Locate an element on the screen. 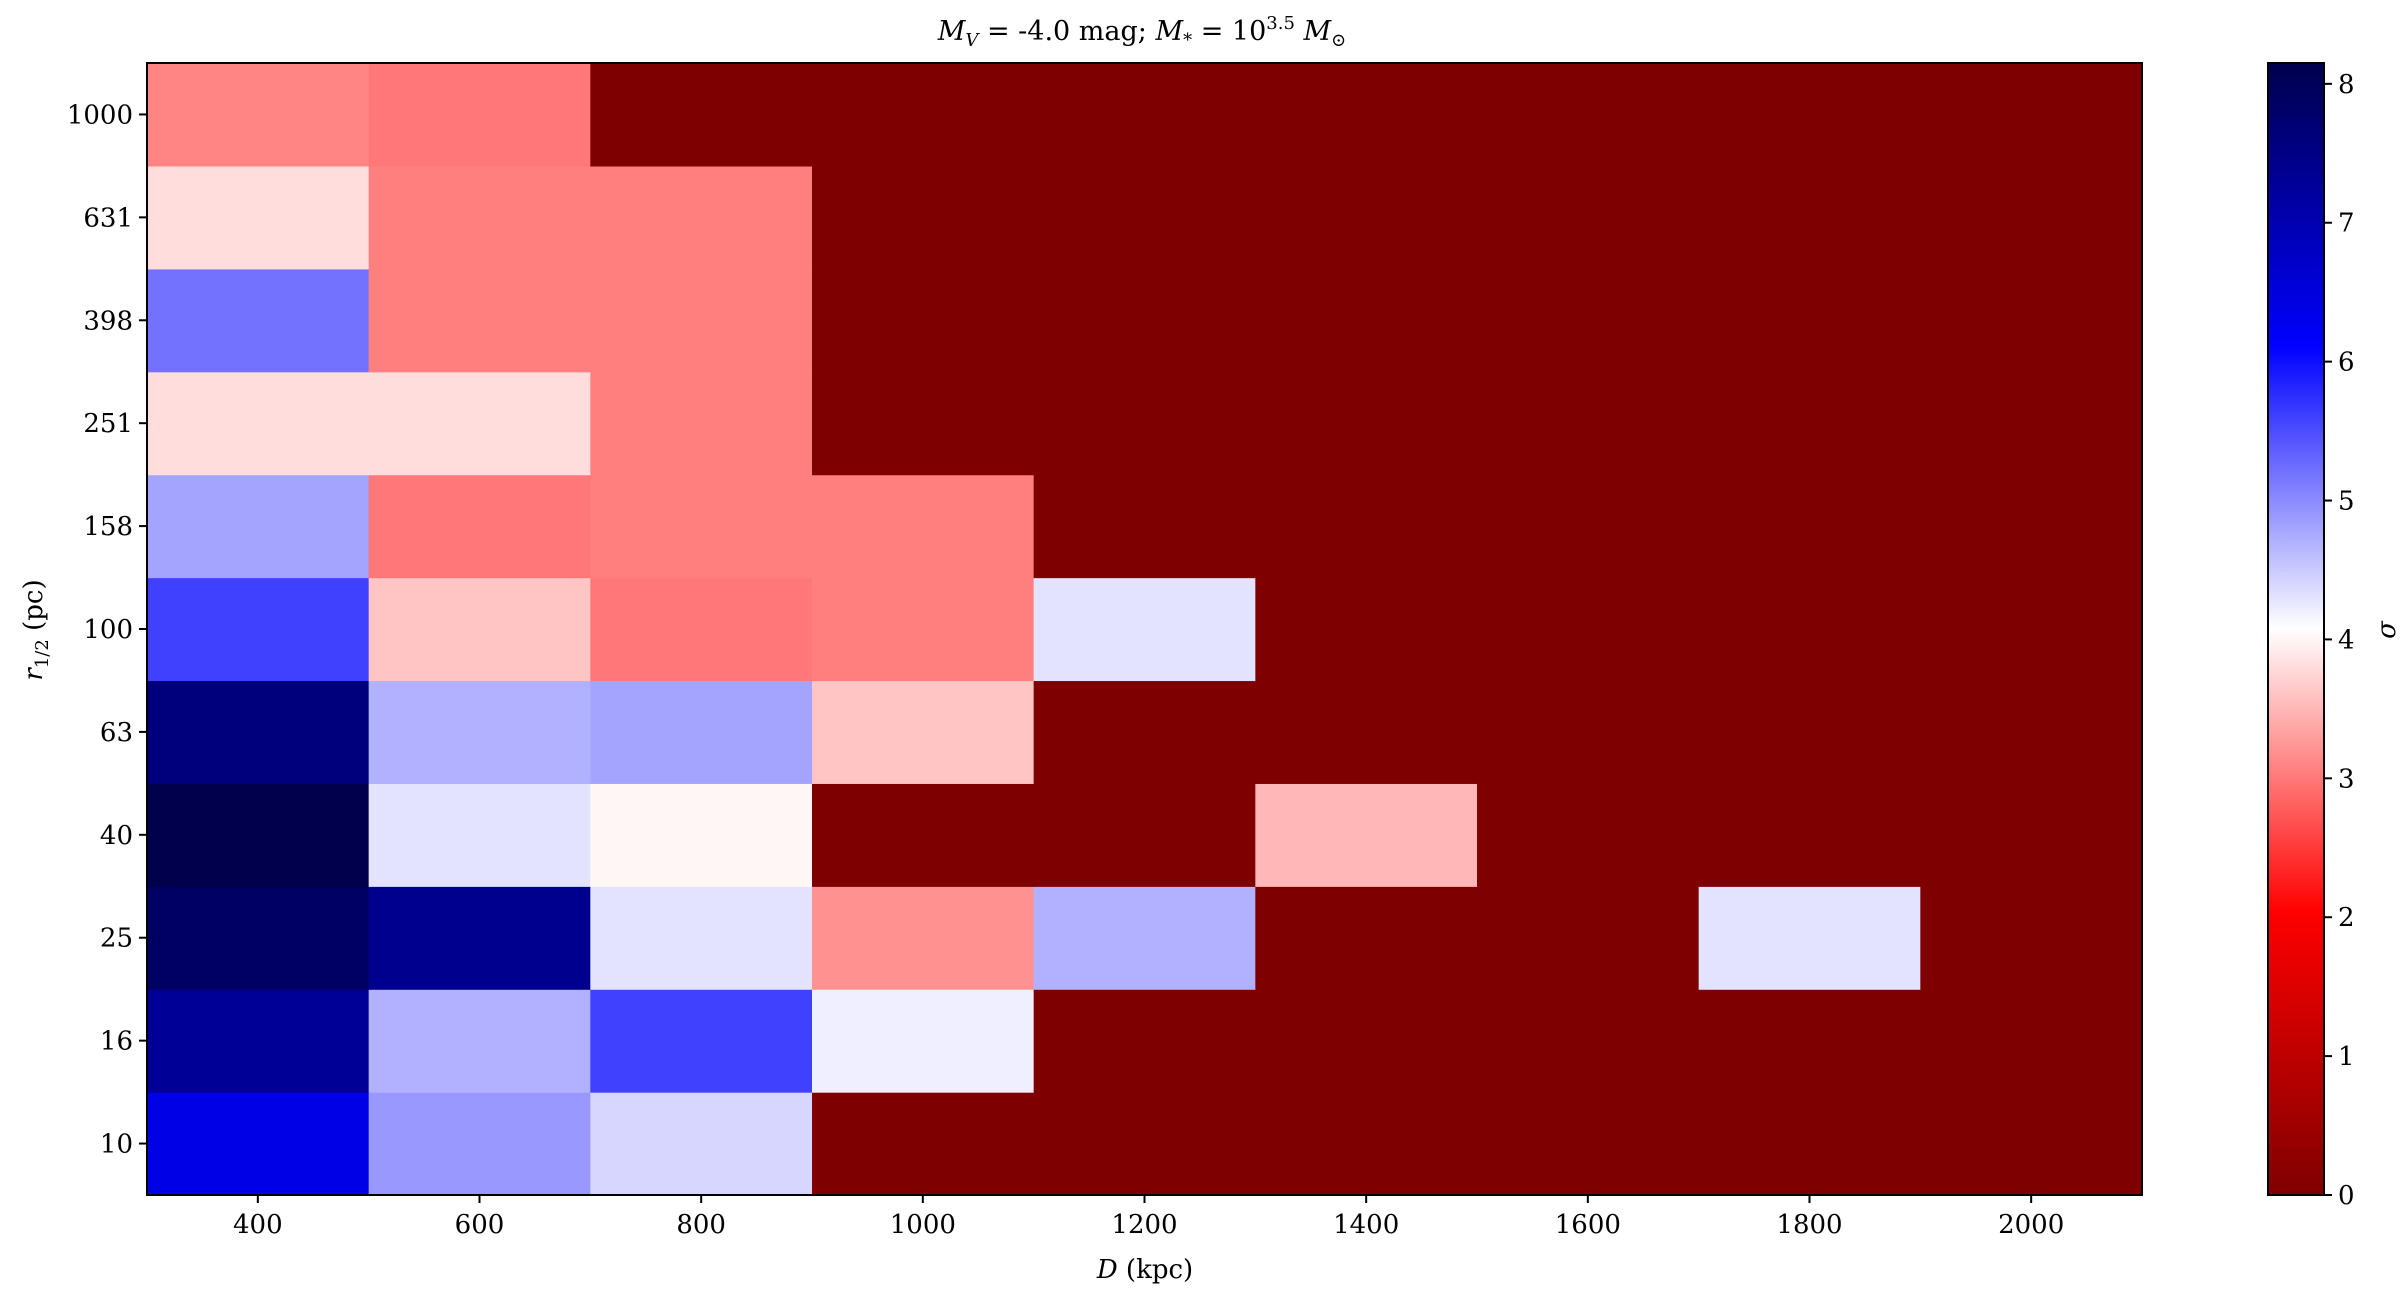  colorbar-tick-label: 0 is located at coordinates (2346, 1196).